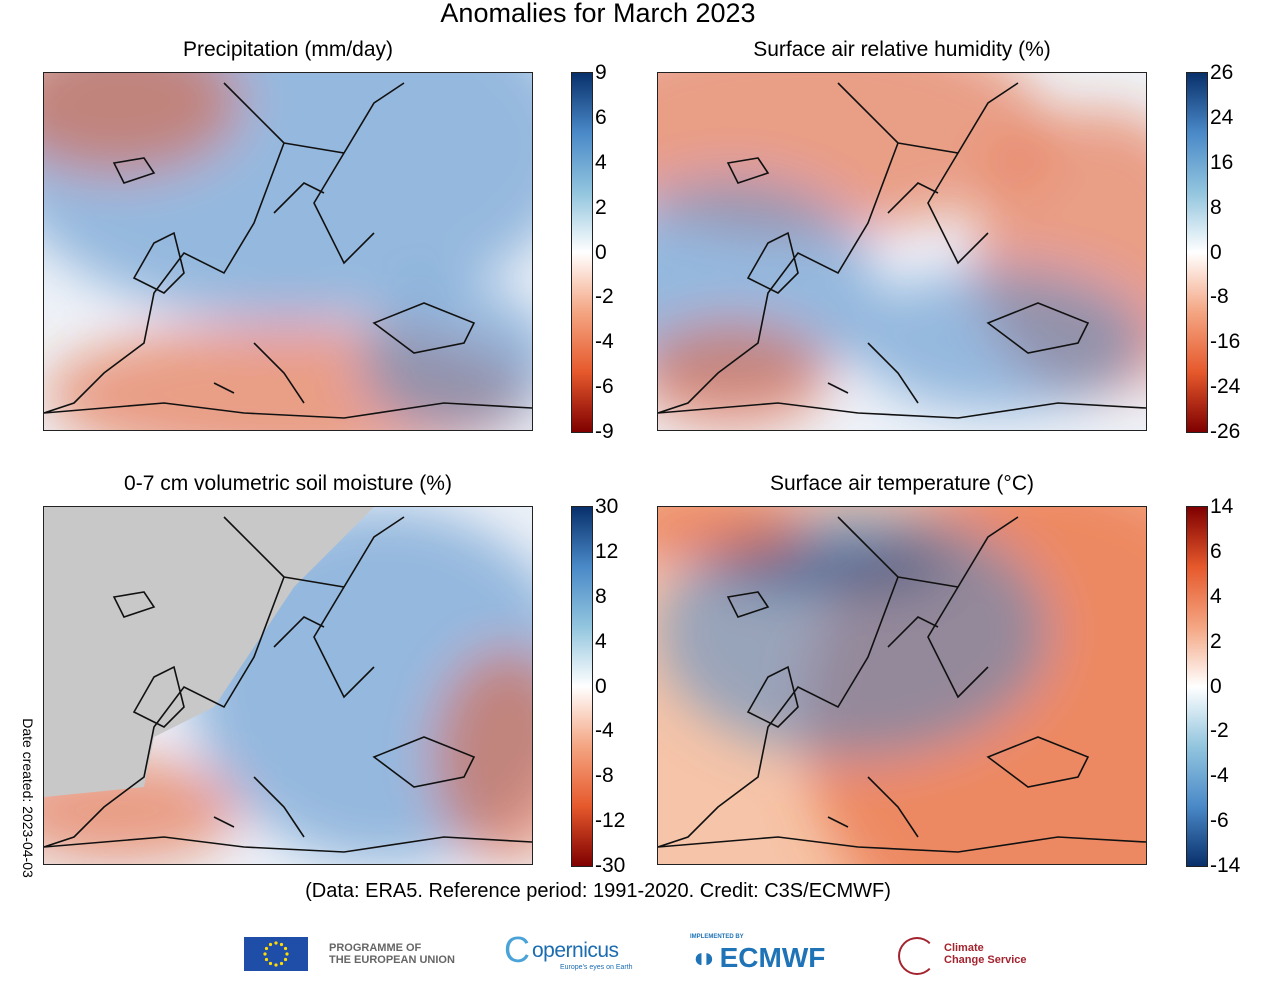  Describe the element at coordinates (604, 431) in the screenshot. I see `colorbar-tick-label: -9` at that location.